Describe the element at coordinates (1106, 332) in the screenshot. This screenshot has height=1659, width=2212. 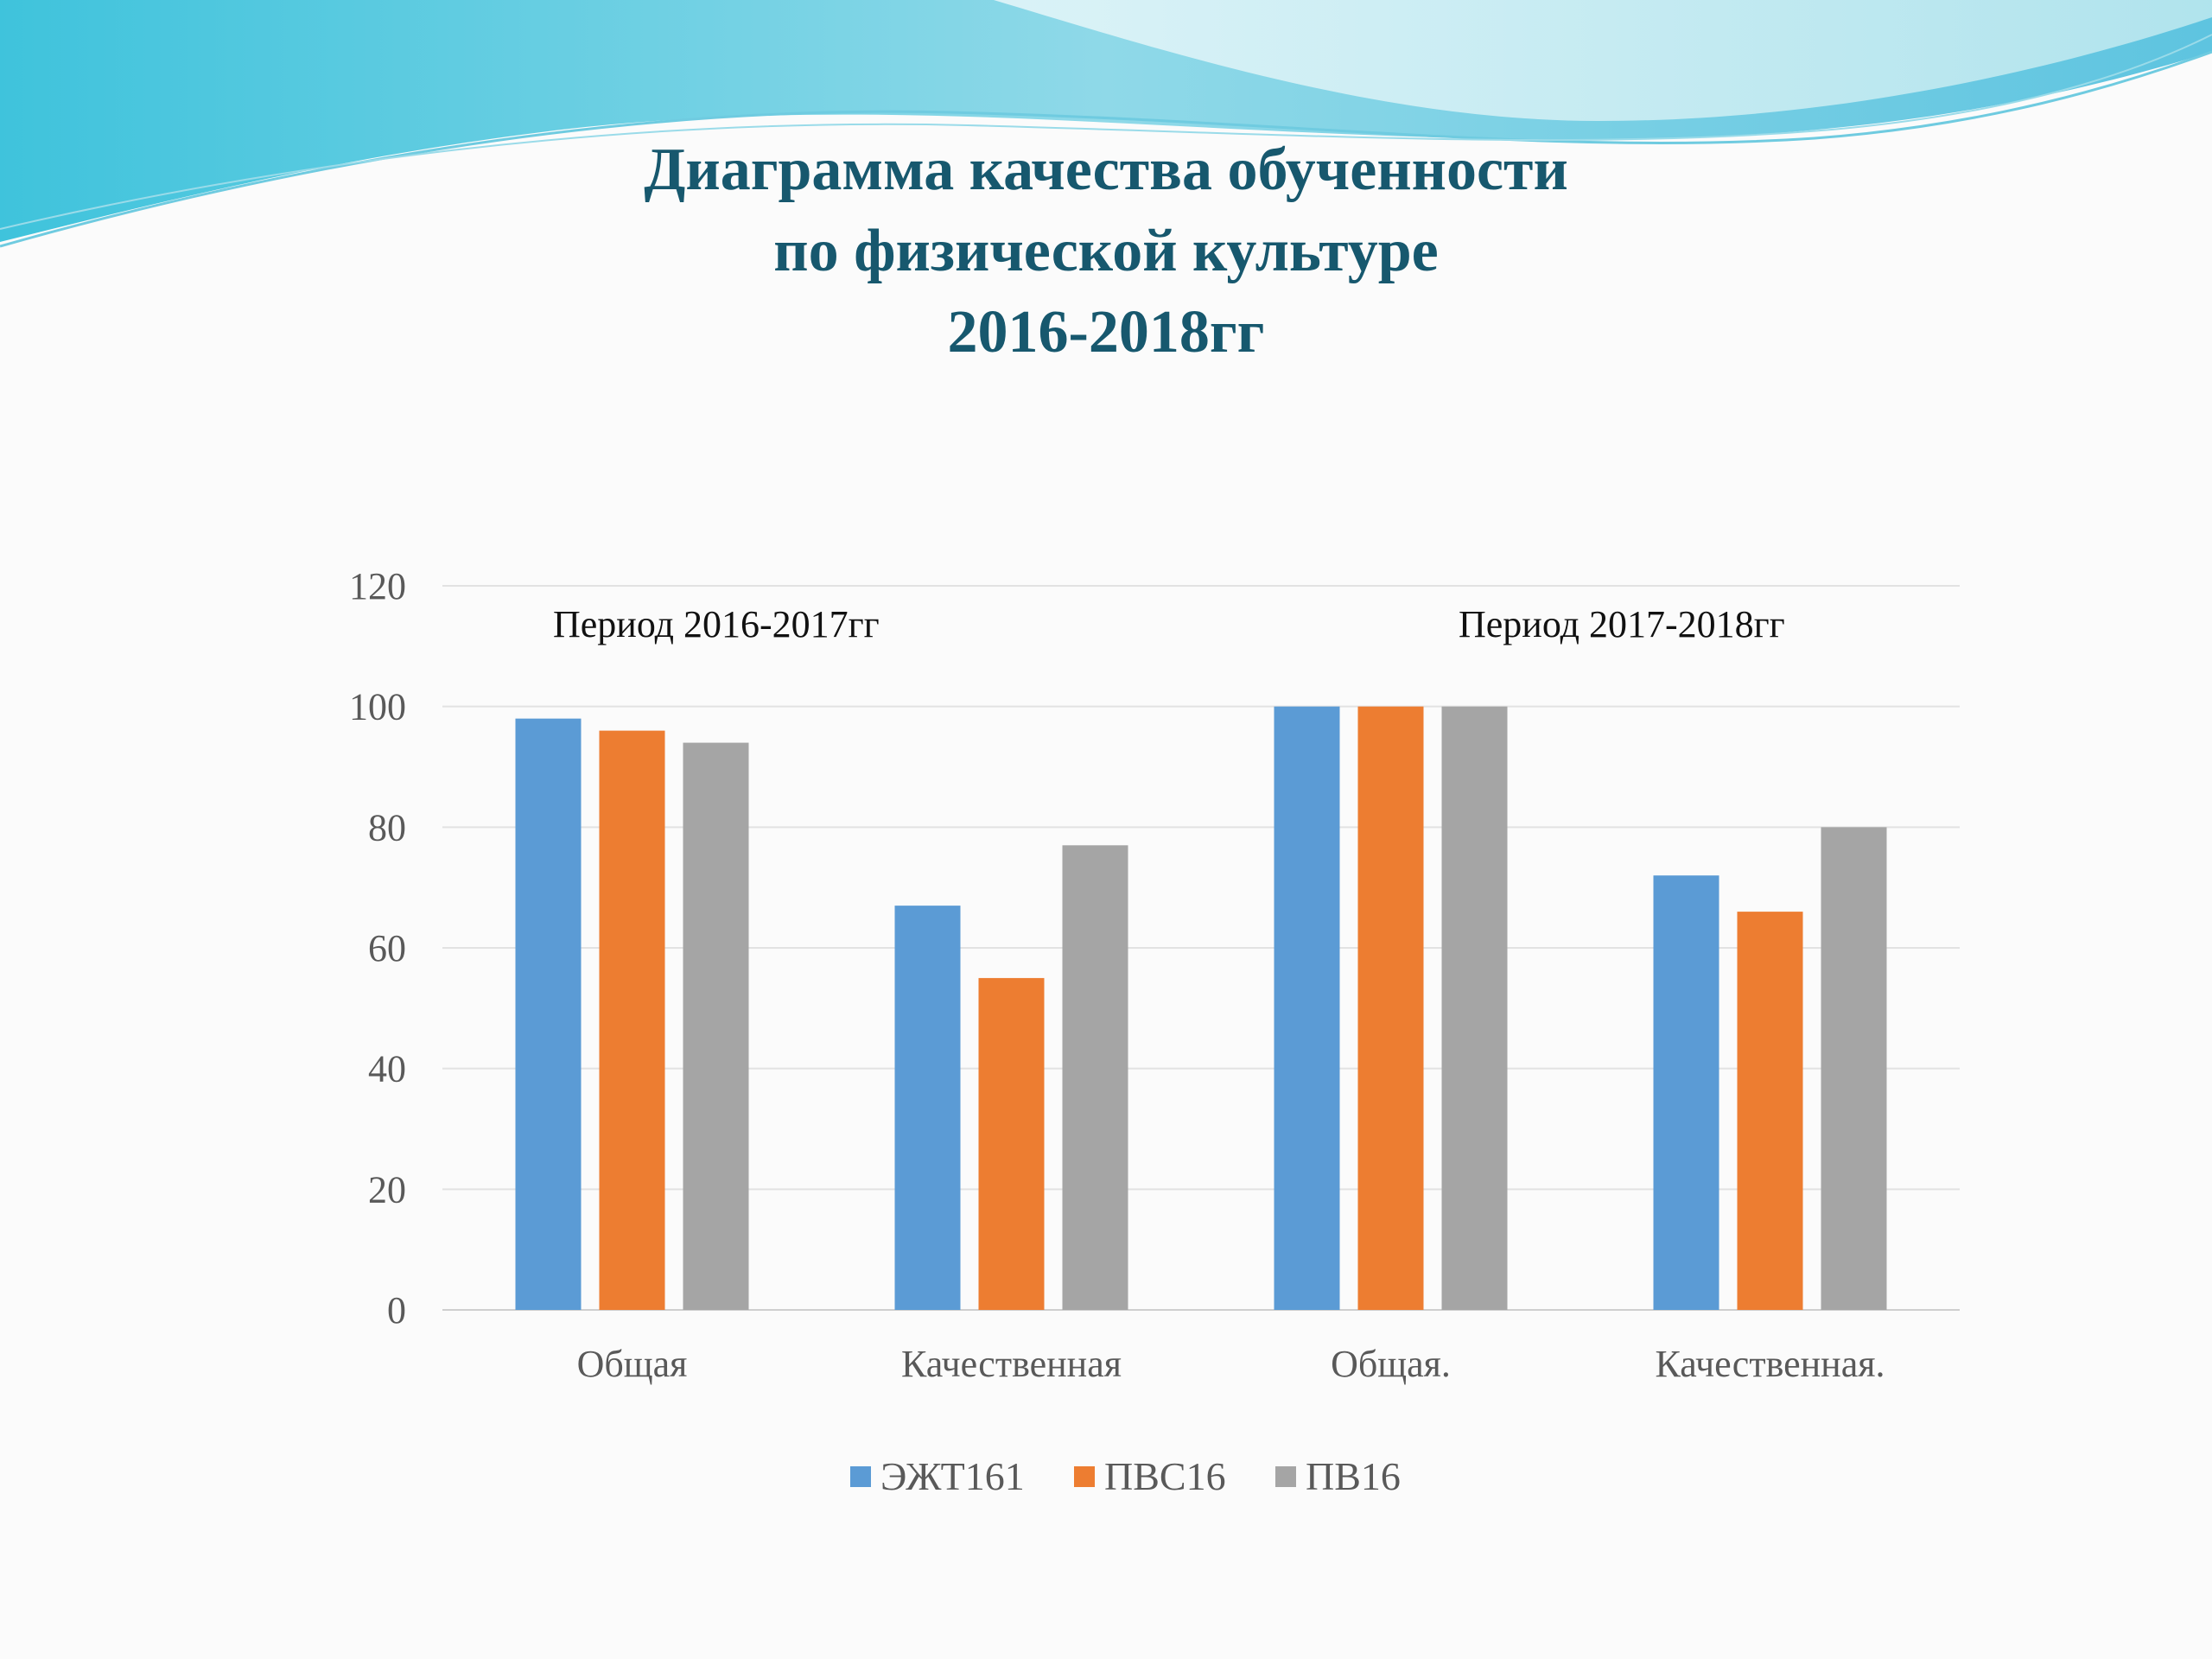
I see `title-line-3: 2016-2018гг` at that location.